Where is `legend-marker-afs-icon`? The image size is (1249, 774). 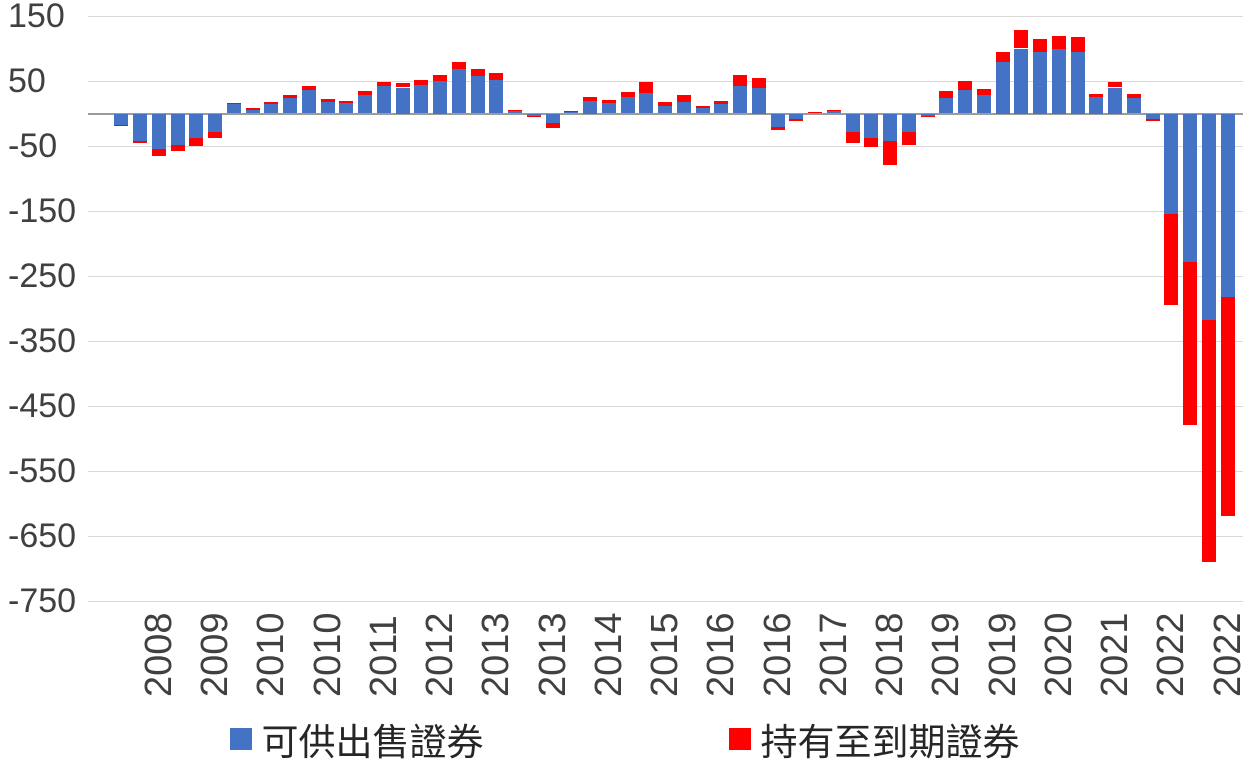 legend-marker-afs-icon is located at coordinates (240, 739).